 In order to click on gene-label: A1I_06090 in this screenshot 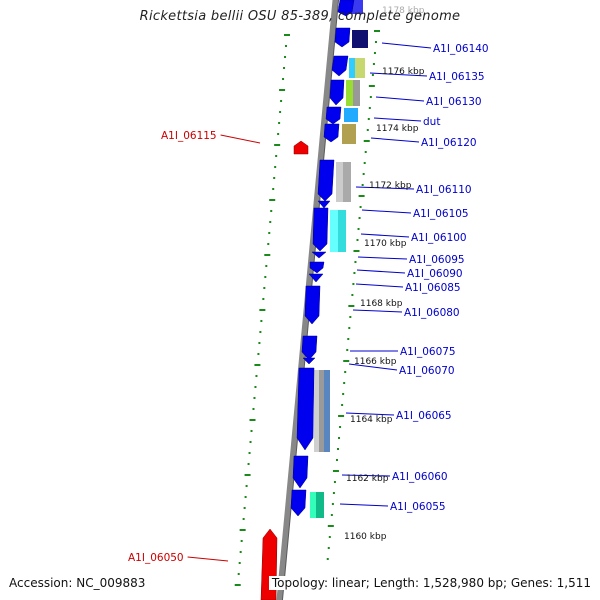, I will do `click(435, 274)`.